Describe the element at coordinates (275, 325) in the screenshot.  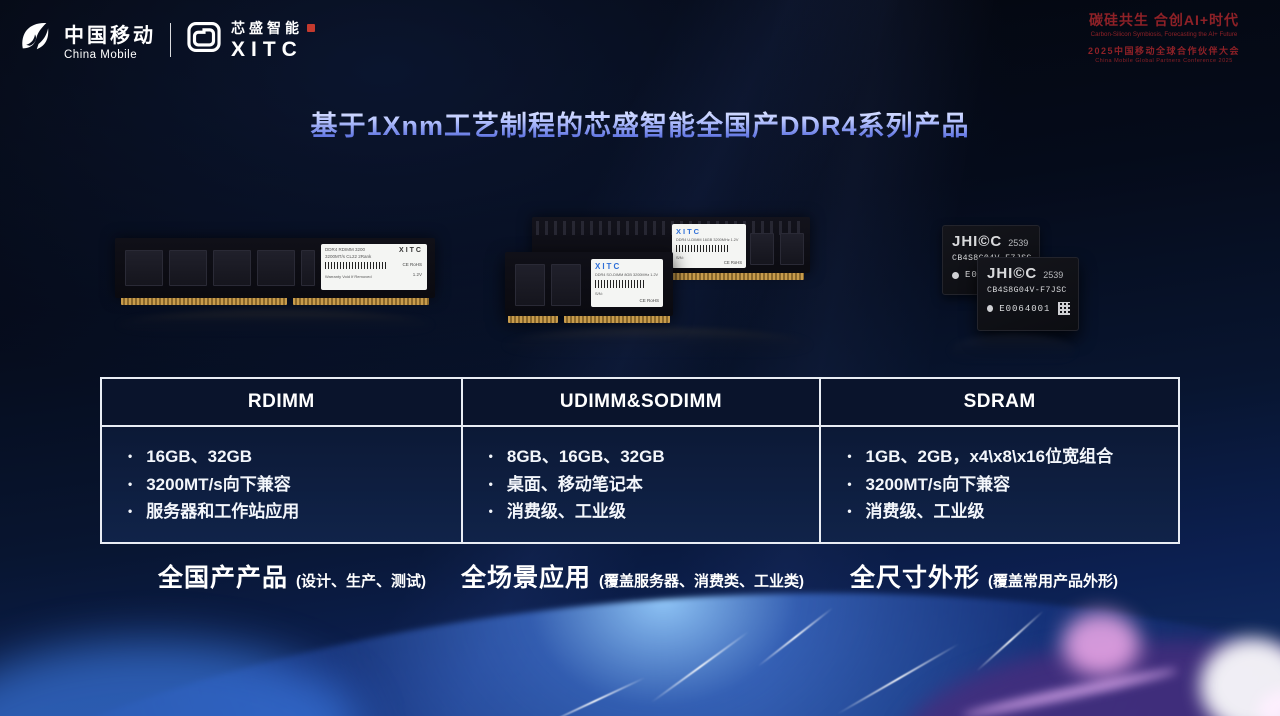
I see `rdimm-reflection` at that location.